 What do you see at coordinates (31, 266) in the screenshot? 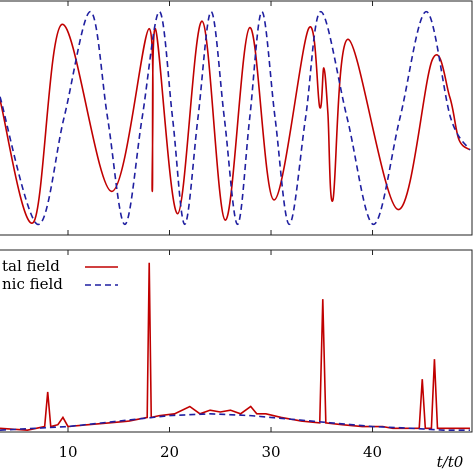
I see `legend-label: tal field` at bounding box center [31, 266].